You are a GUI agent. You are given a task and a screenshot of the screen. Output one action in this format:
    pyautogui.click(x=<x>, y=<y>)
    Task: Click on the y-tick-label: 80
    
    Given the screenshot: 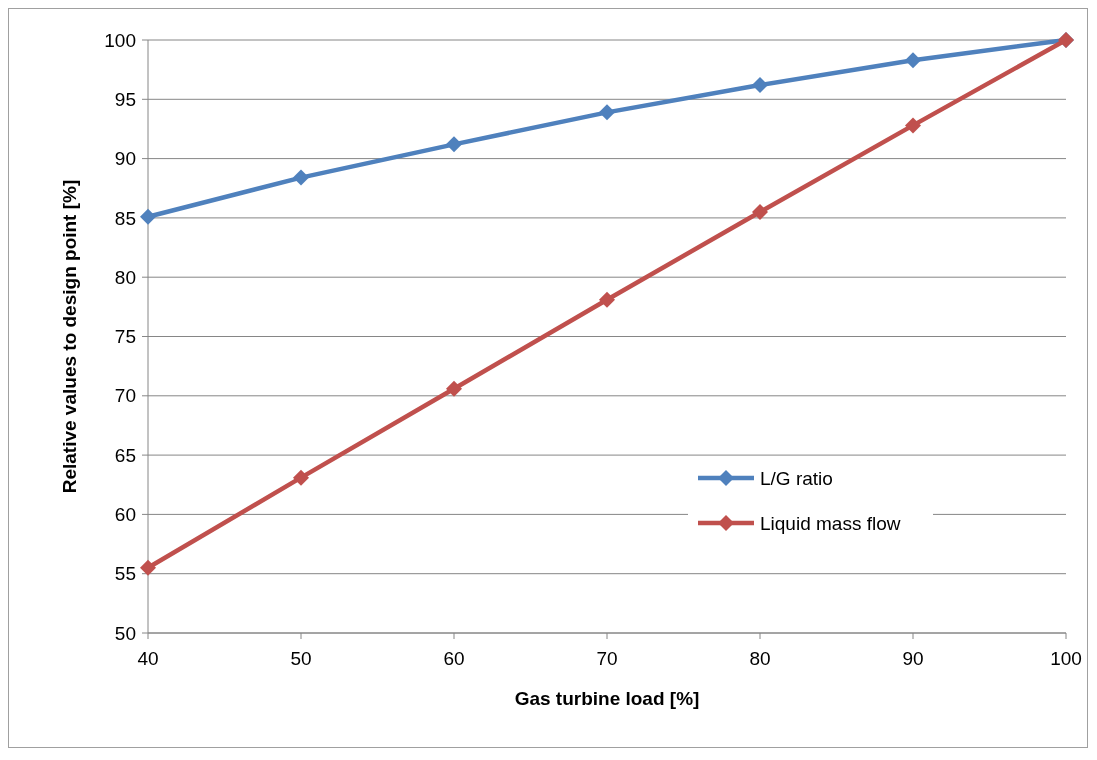 What is the action you would take?
    pyautogui.click(x=125, y=277)
    